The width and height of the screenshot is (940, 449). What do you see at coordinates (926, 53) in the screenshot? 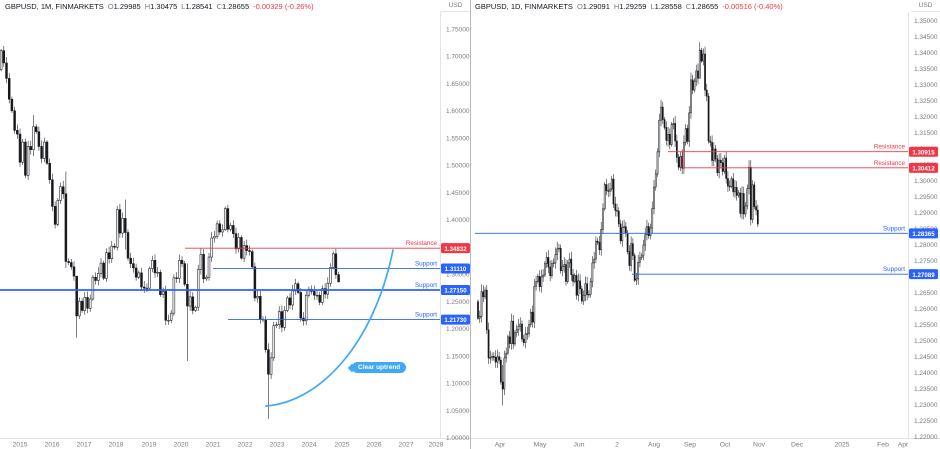
I see `y-axis-tick: 1.34000` at bounding box center [926, 53].